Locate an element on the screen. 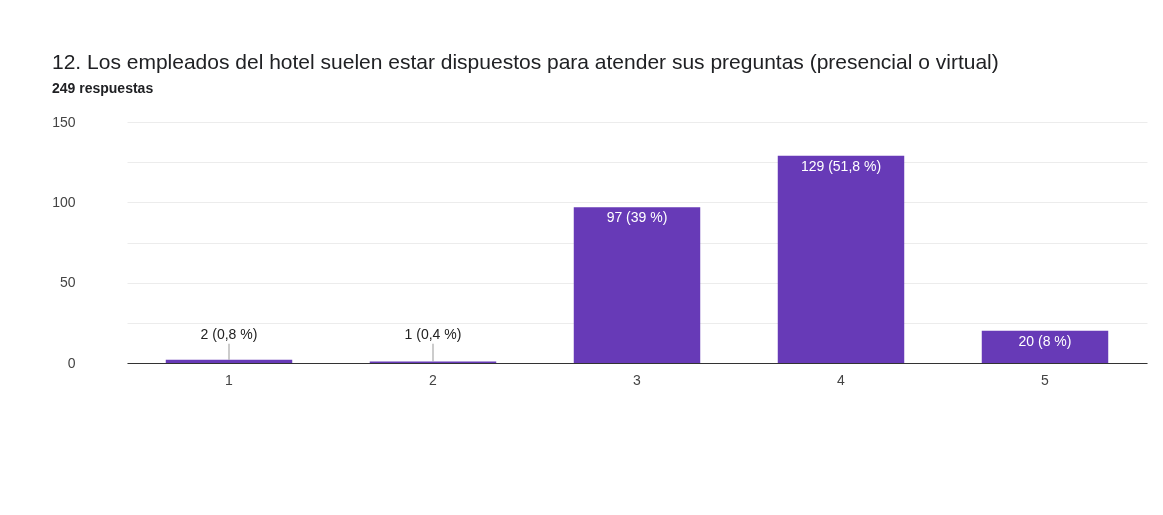 This screenshot has width=1163, height=515. x-tick-label: 1 is located at coordinates (229, 379).